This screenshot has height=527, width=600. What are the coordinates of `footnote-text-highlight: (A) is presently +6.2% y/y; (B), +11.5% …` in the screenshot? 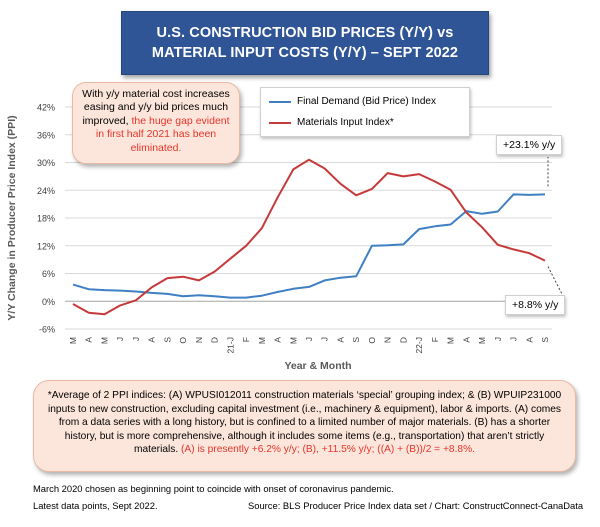 It's located at (328, 450).